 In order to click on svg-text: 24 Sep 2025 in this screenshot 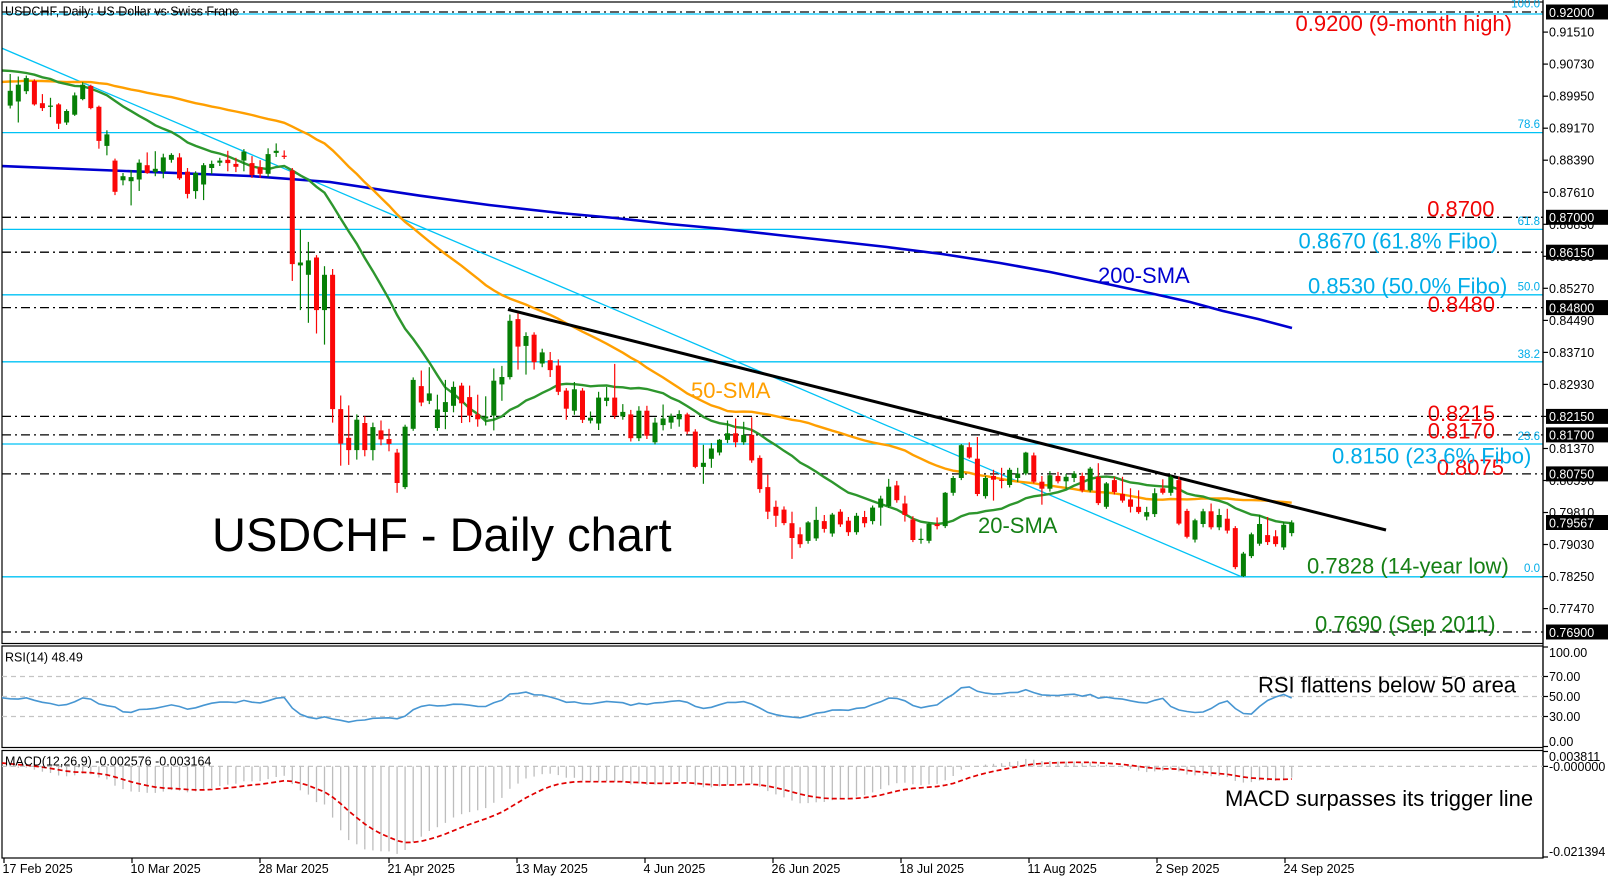, I will do `click(1319, 869)`.